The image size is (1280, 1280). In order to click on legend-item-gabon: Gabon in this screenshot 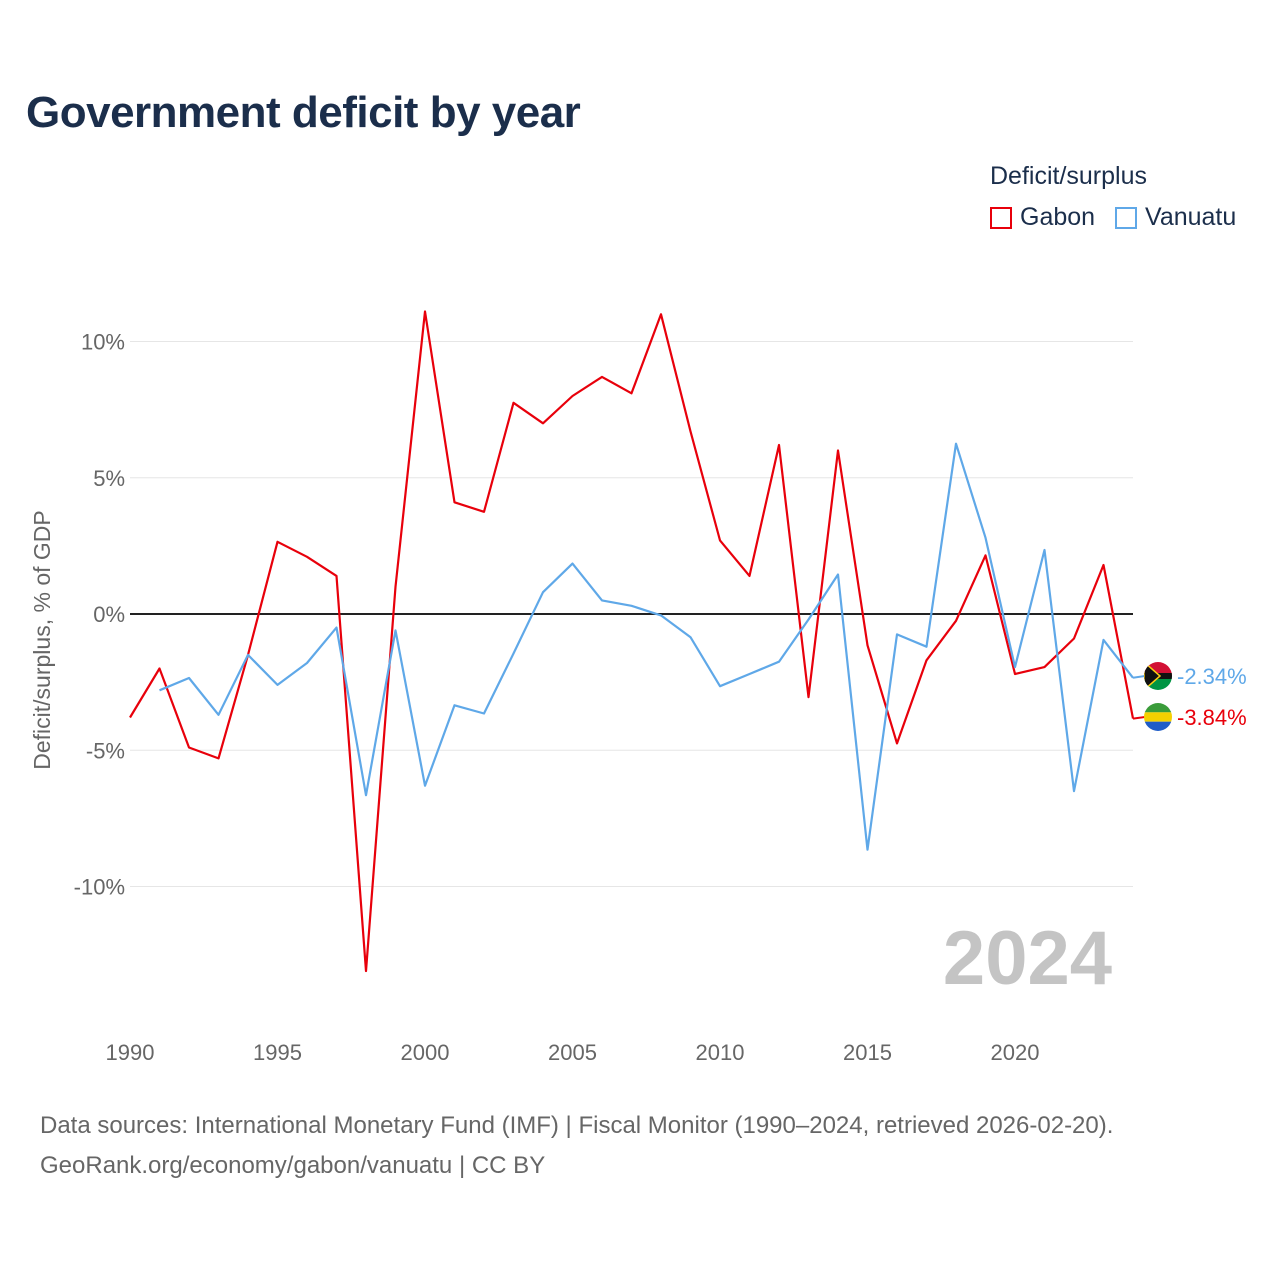, I will do `click(1042, 217)`.